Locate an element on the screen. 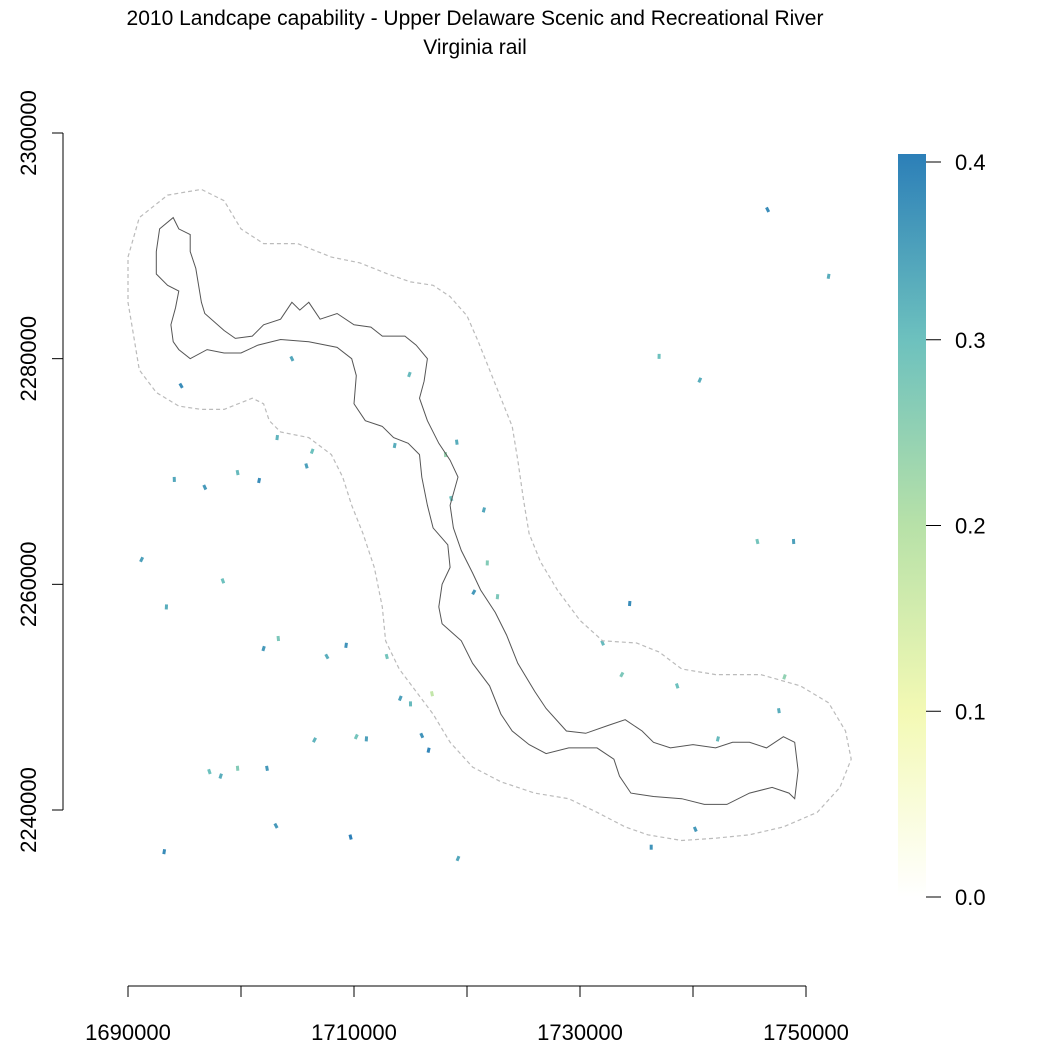 The height and width of the screenshot is (1050, 1050). x-axis-tick-label: 1710000 is located at coordinates (354, 1032).